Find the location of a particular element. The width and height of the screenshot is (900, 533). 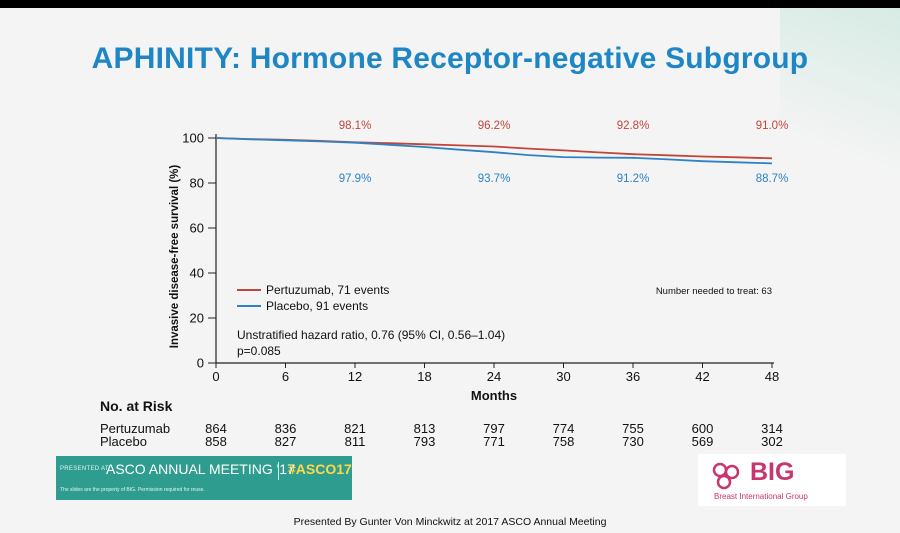

y-tick-label: 80 is located at coordinates (197, 183).